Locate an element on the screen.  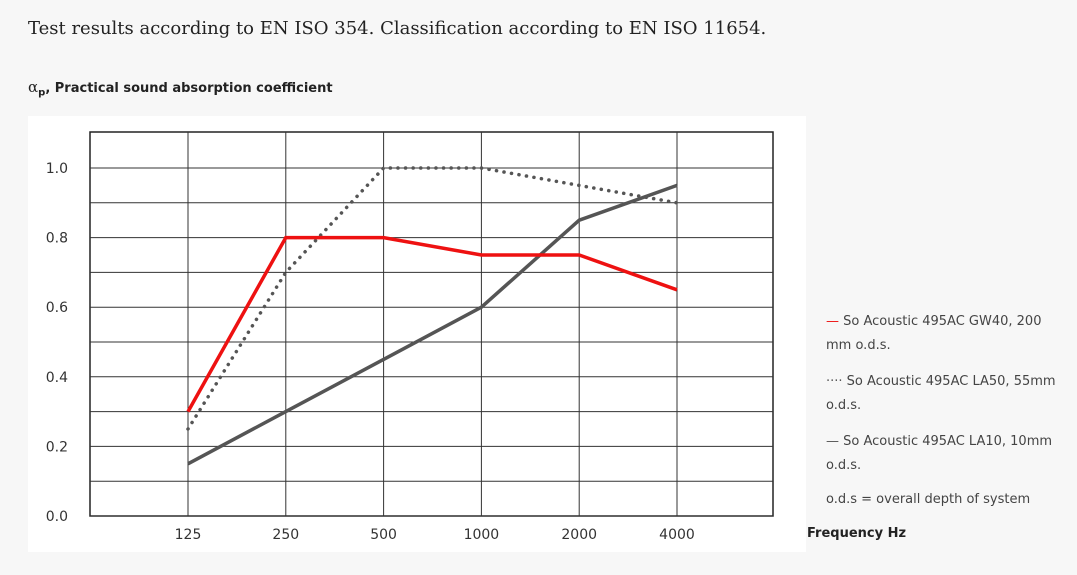
chart-title-text: , Practical sound absorption coefficient is located at coordinates (189, 88).